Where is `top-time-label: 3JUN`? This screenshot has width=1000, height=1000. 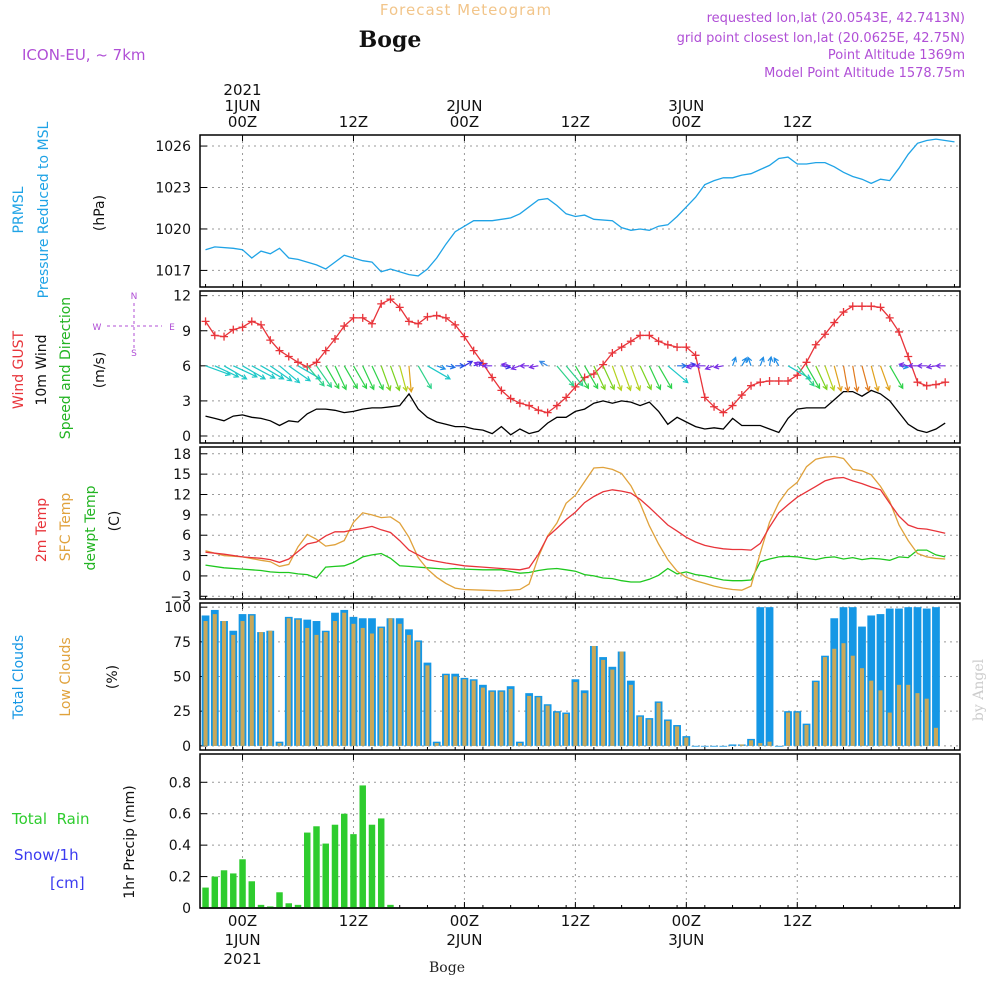 top-time-label: 3JUN is located at coordinates (686, 106).